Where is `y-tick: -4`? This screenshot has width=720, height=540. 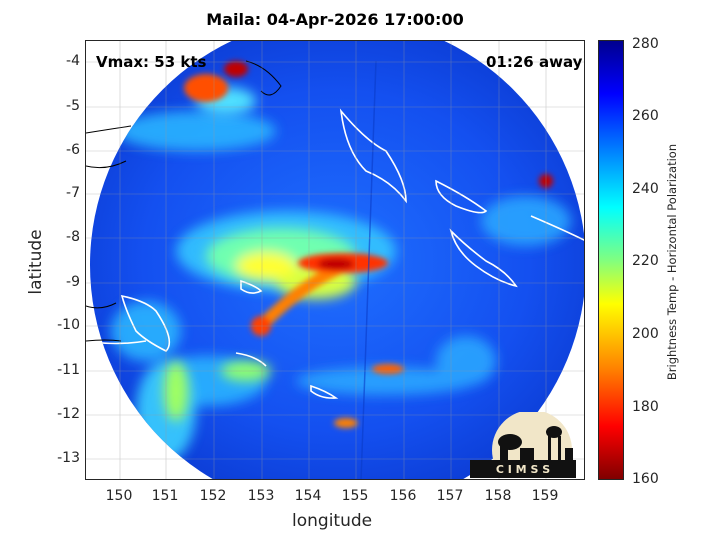
y-tick: -4 is located at coordinates (73, 61).